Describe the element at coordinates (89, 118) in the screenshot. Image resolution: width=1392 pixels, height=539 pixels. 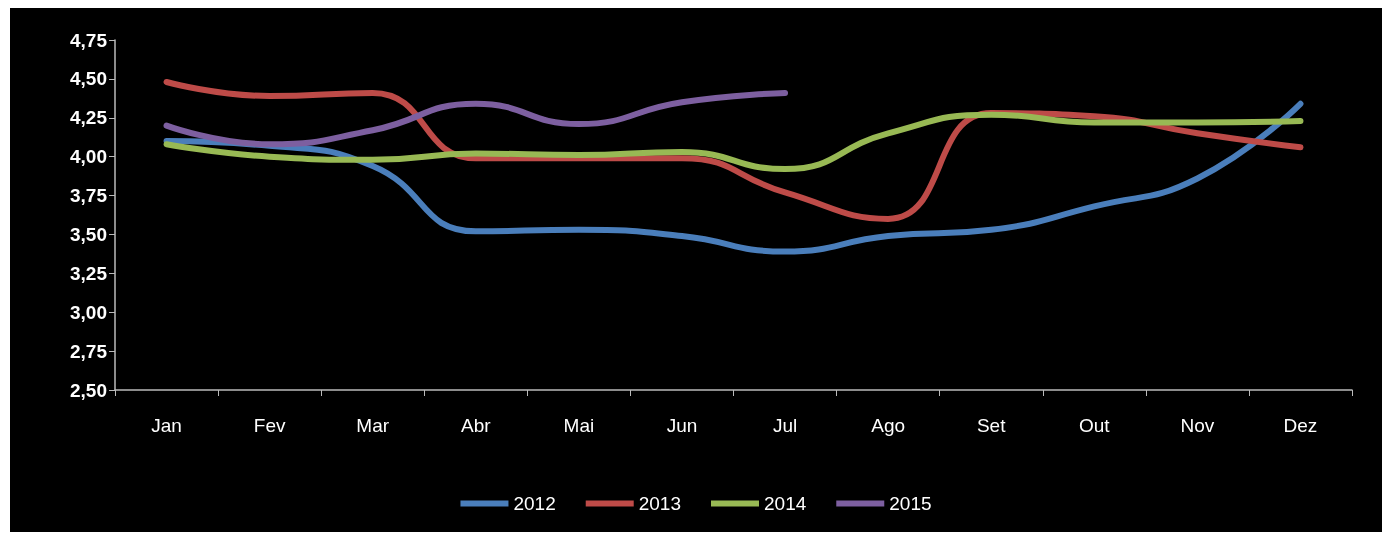
I see `y-tick-label: 4,25` at that location.